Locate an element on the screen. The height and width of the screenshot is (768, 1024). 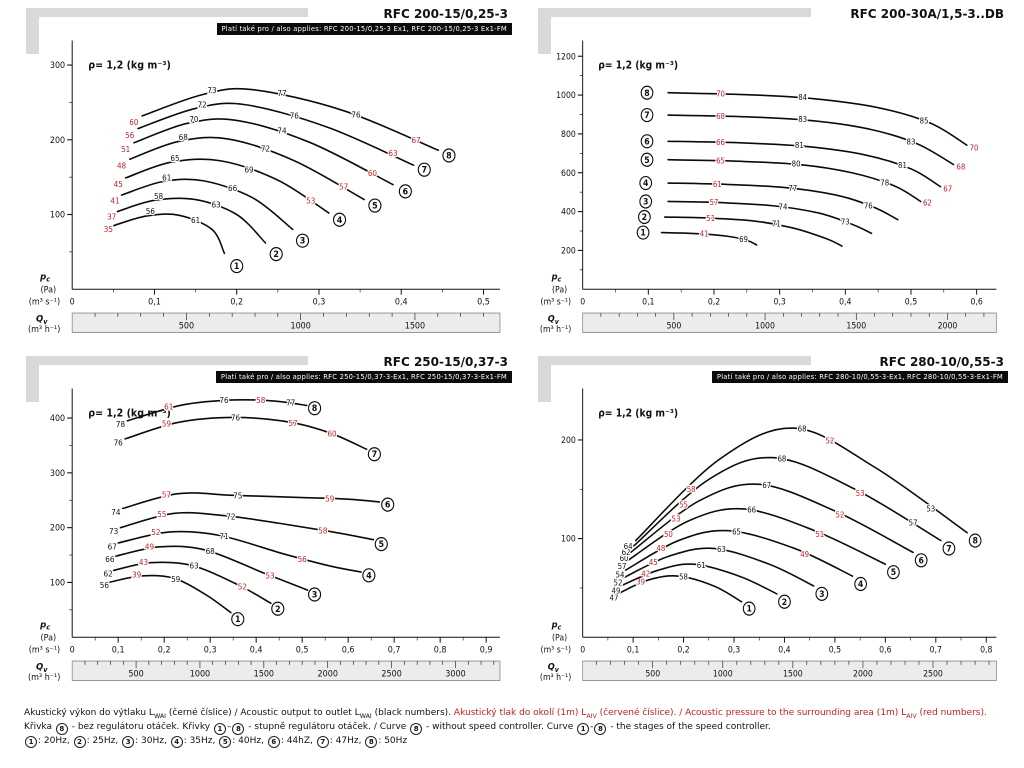
svg-text: 800 is located at coordinates (568, 134).